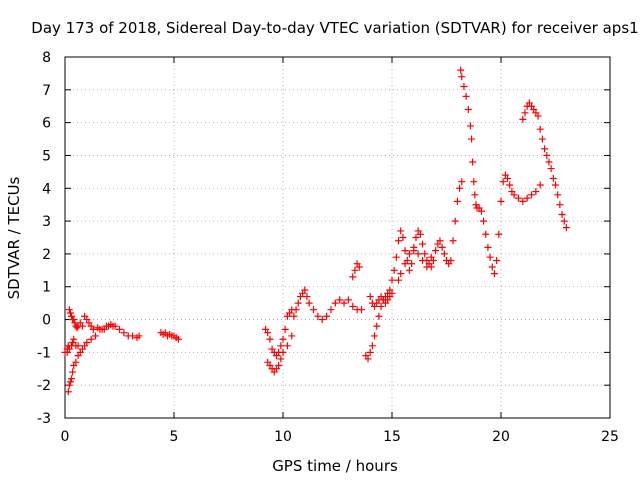 This screenshot has height=480, width=640. What do you see at coordinates (610, 437) in the screenshot?
I see `x-tick-label: 25` at bounding box center [610, 437].